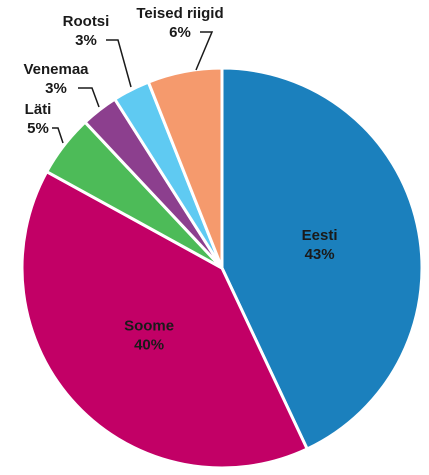 This screenshot has height=475, width=429. What do you see at coordinates (320, 235) in the screenshot?
I see `slice-label: Eesti` at bounding box center [320, 235].